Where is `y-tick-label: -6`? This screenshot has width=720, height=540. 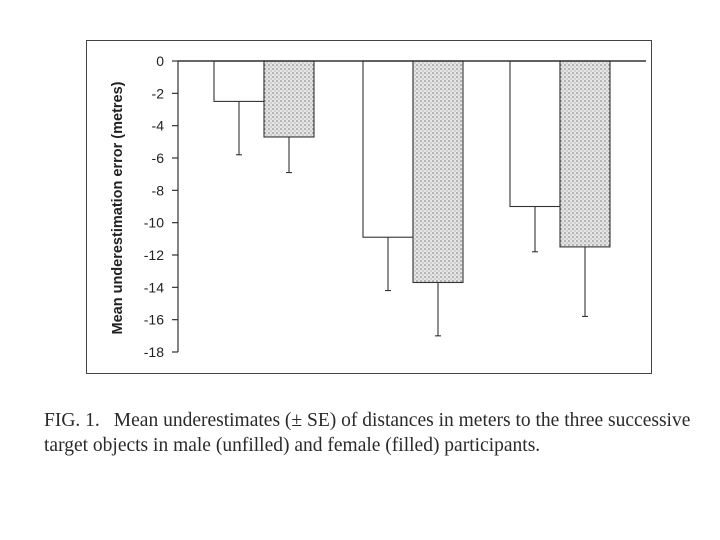 y-tick-label: -6 is located at coordinates (158, 158).